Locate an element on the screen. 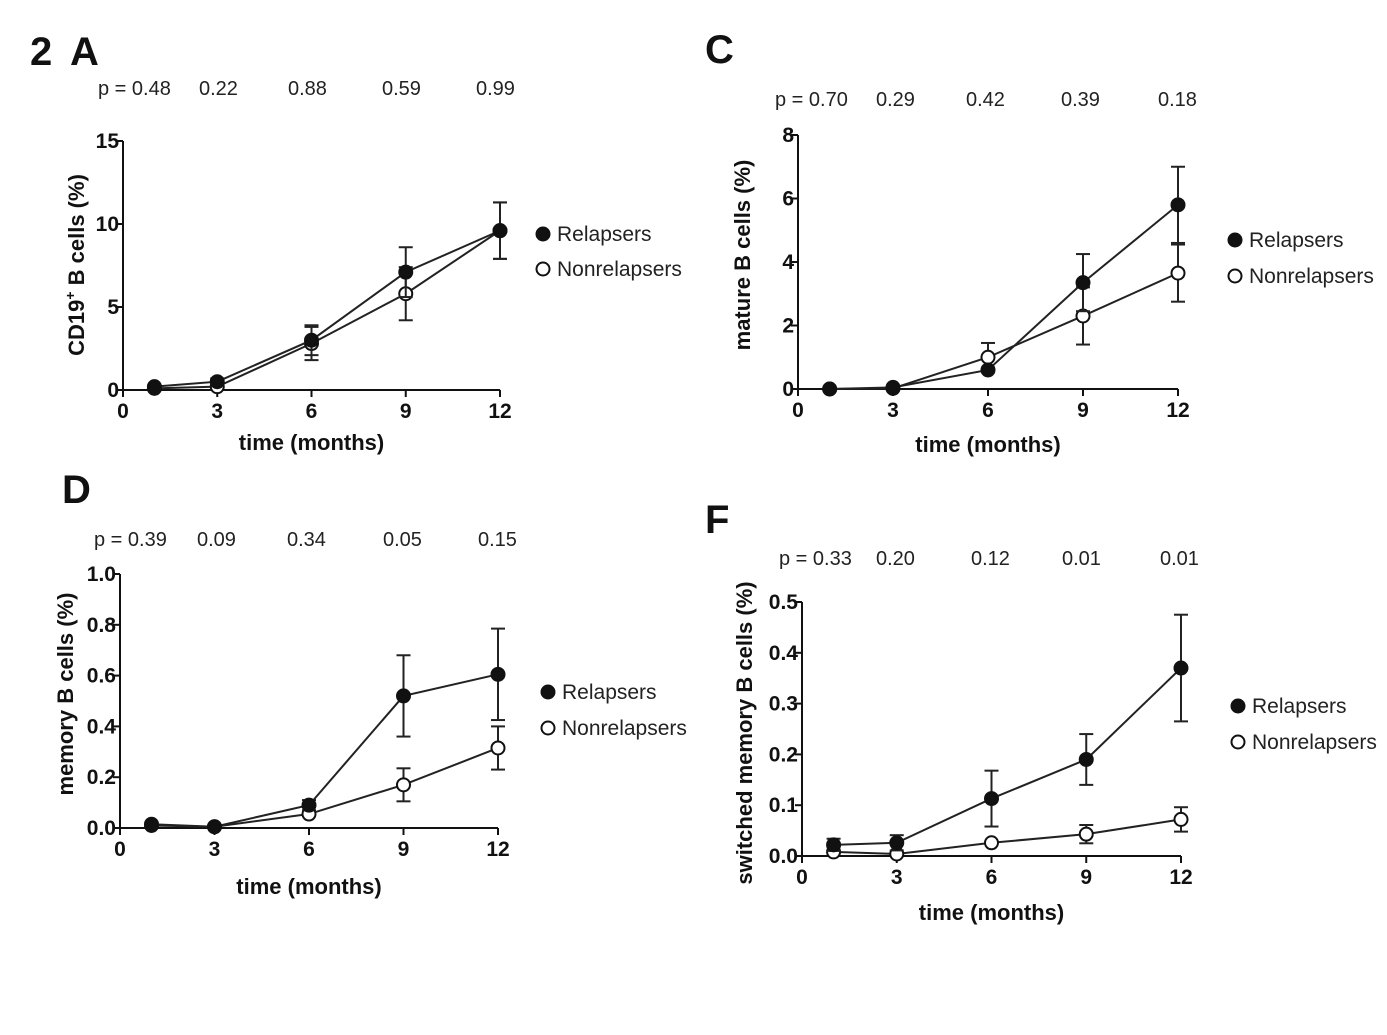 The height and width of the screenshot is (1035, 1387). y-tick-label: 5 is located at coordinates (113, 307).